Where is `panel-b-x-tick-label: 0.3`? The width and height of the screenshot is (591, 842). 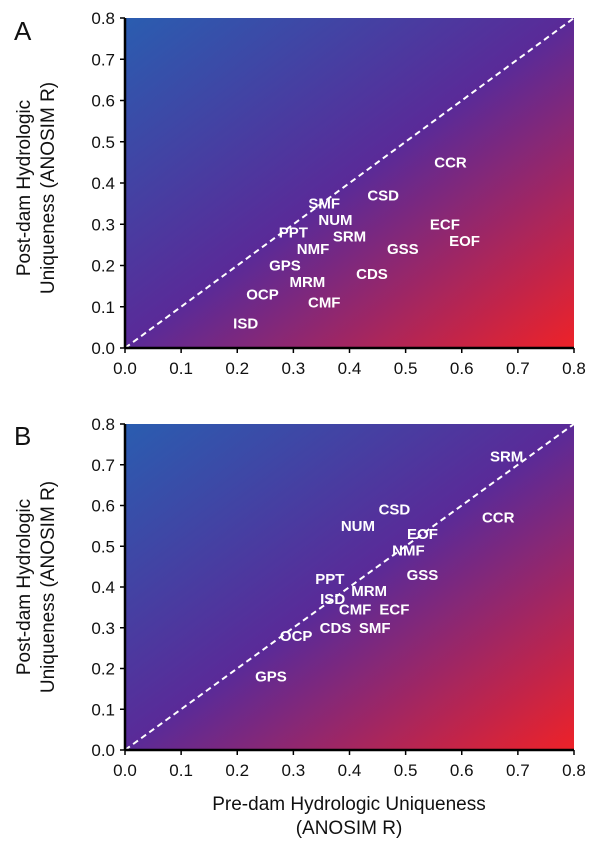
panel-b-x-tick-label: 0.3 is located at coordinates (294, 770).